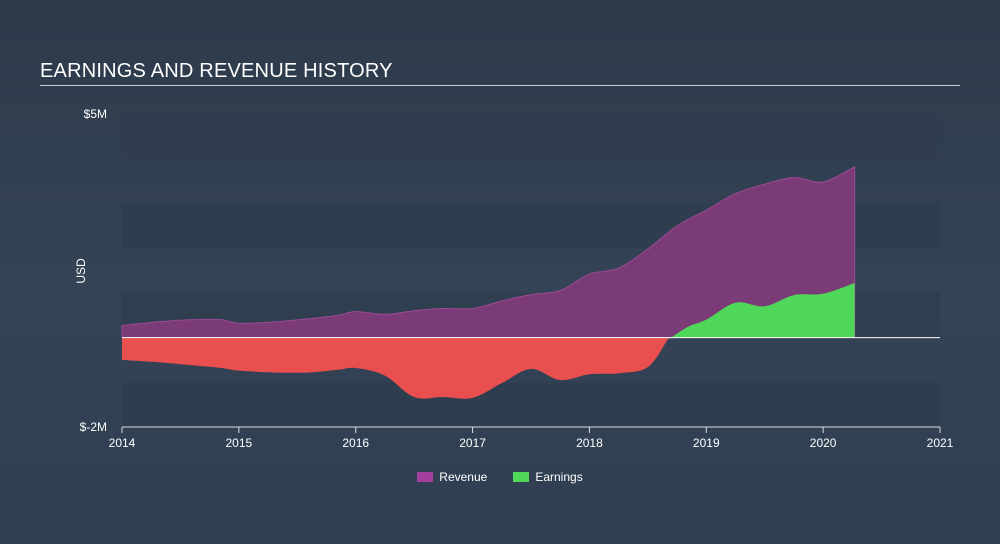 The width and height of the screenshot is (1000, 544). I want to click on legend-item-revenue: Revenue, so click(452, 477).